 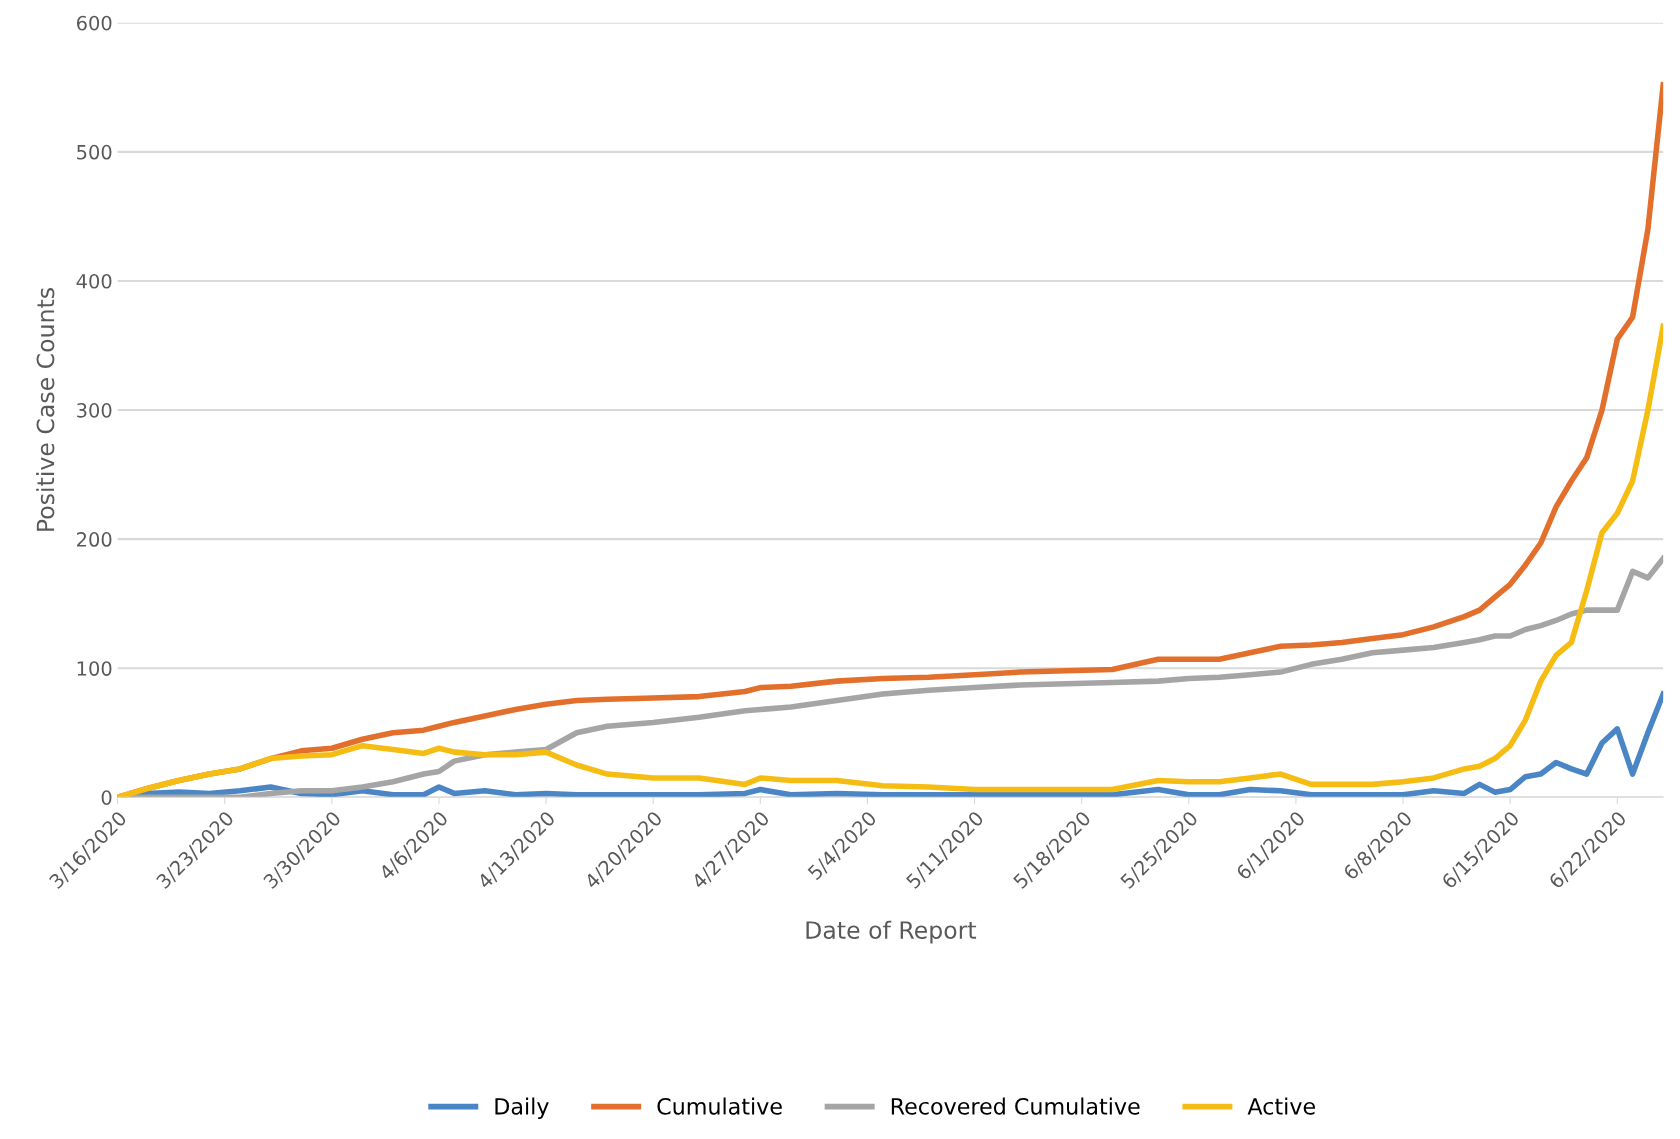 I want to click on legend-label: Recovered Cumulative, so click(x=1015, y=1106).